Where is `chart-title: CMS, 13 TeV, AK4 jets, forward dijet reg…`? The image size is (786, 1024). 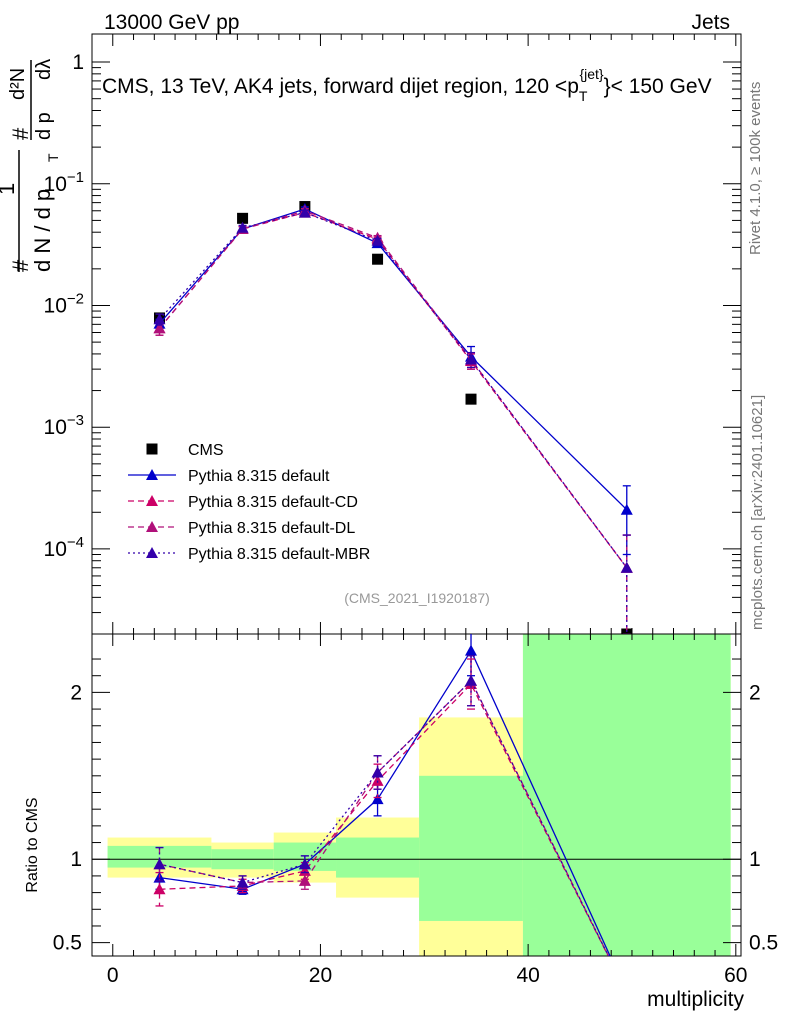
chart-title: CMS, 13 TeV, AK4 jets, forward dijet reg… is located at coordinates (407, 85).